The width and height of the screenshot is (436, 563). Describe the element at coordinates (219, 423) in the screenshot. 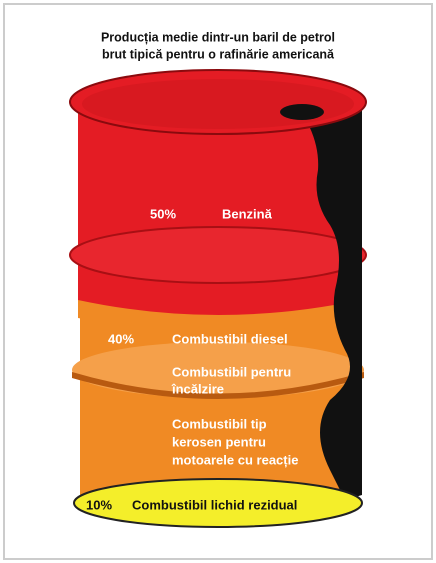

I see `label: Combustibil tip` at that location.